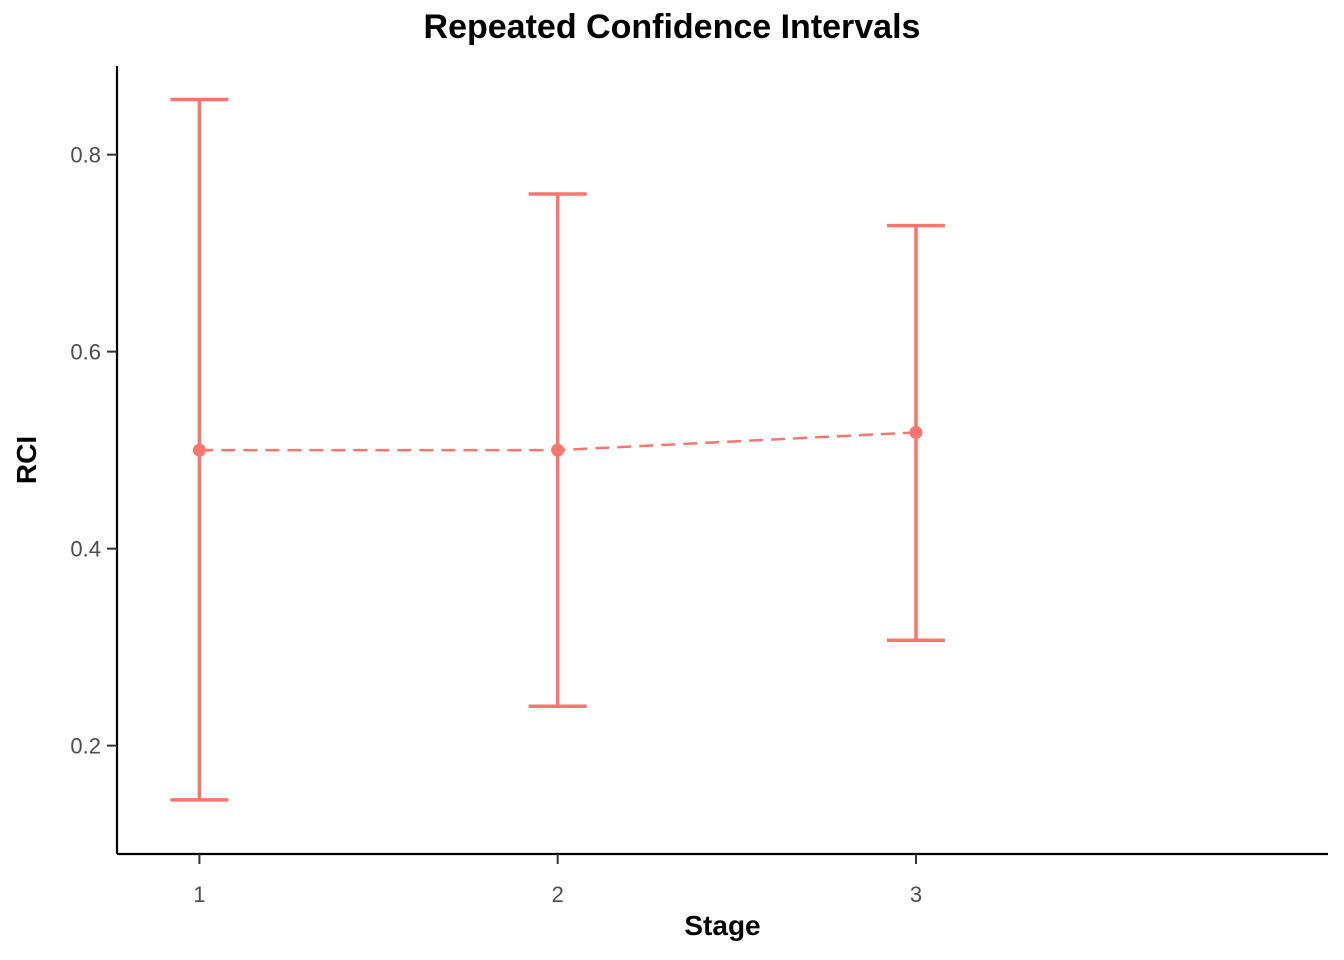 This screenshot has height=960, width=1344. Describe the element at coordinates (26, 460) in the screenshot. I see `y-axis-label: RCI` at that location.